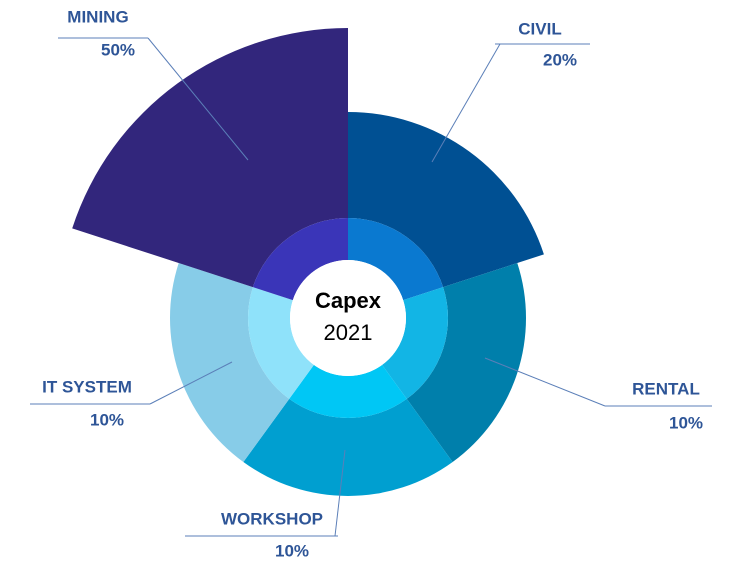 The image size is (731, 563). I want to click on value-label: 50%, so click(118, 49).